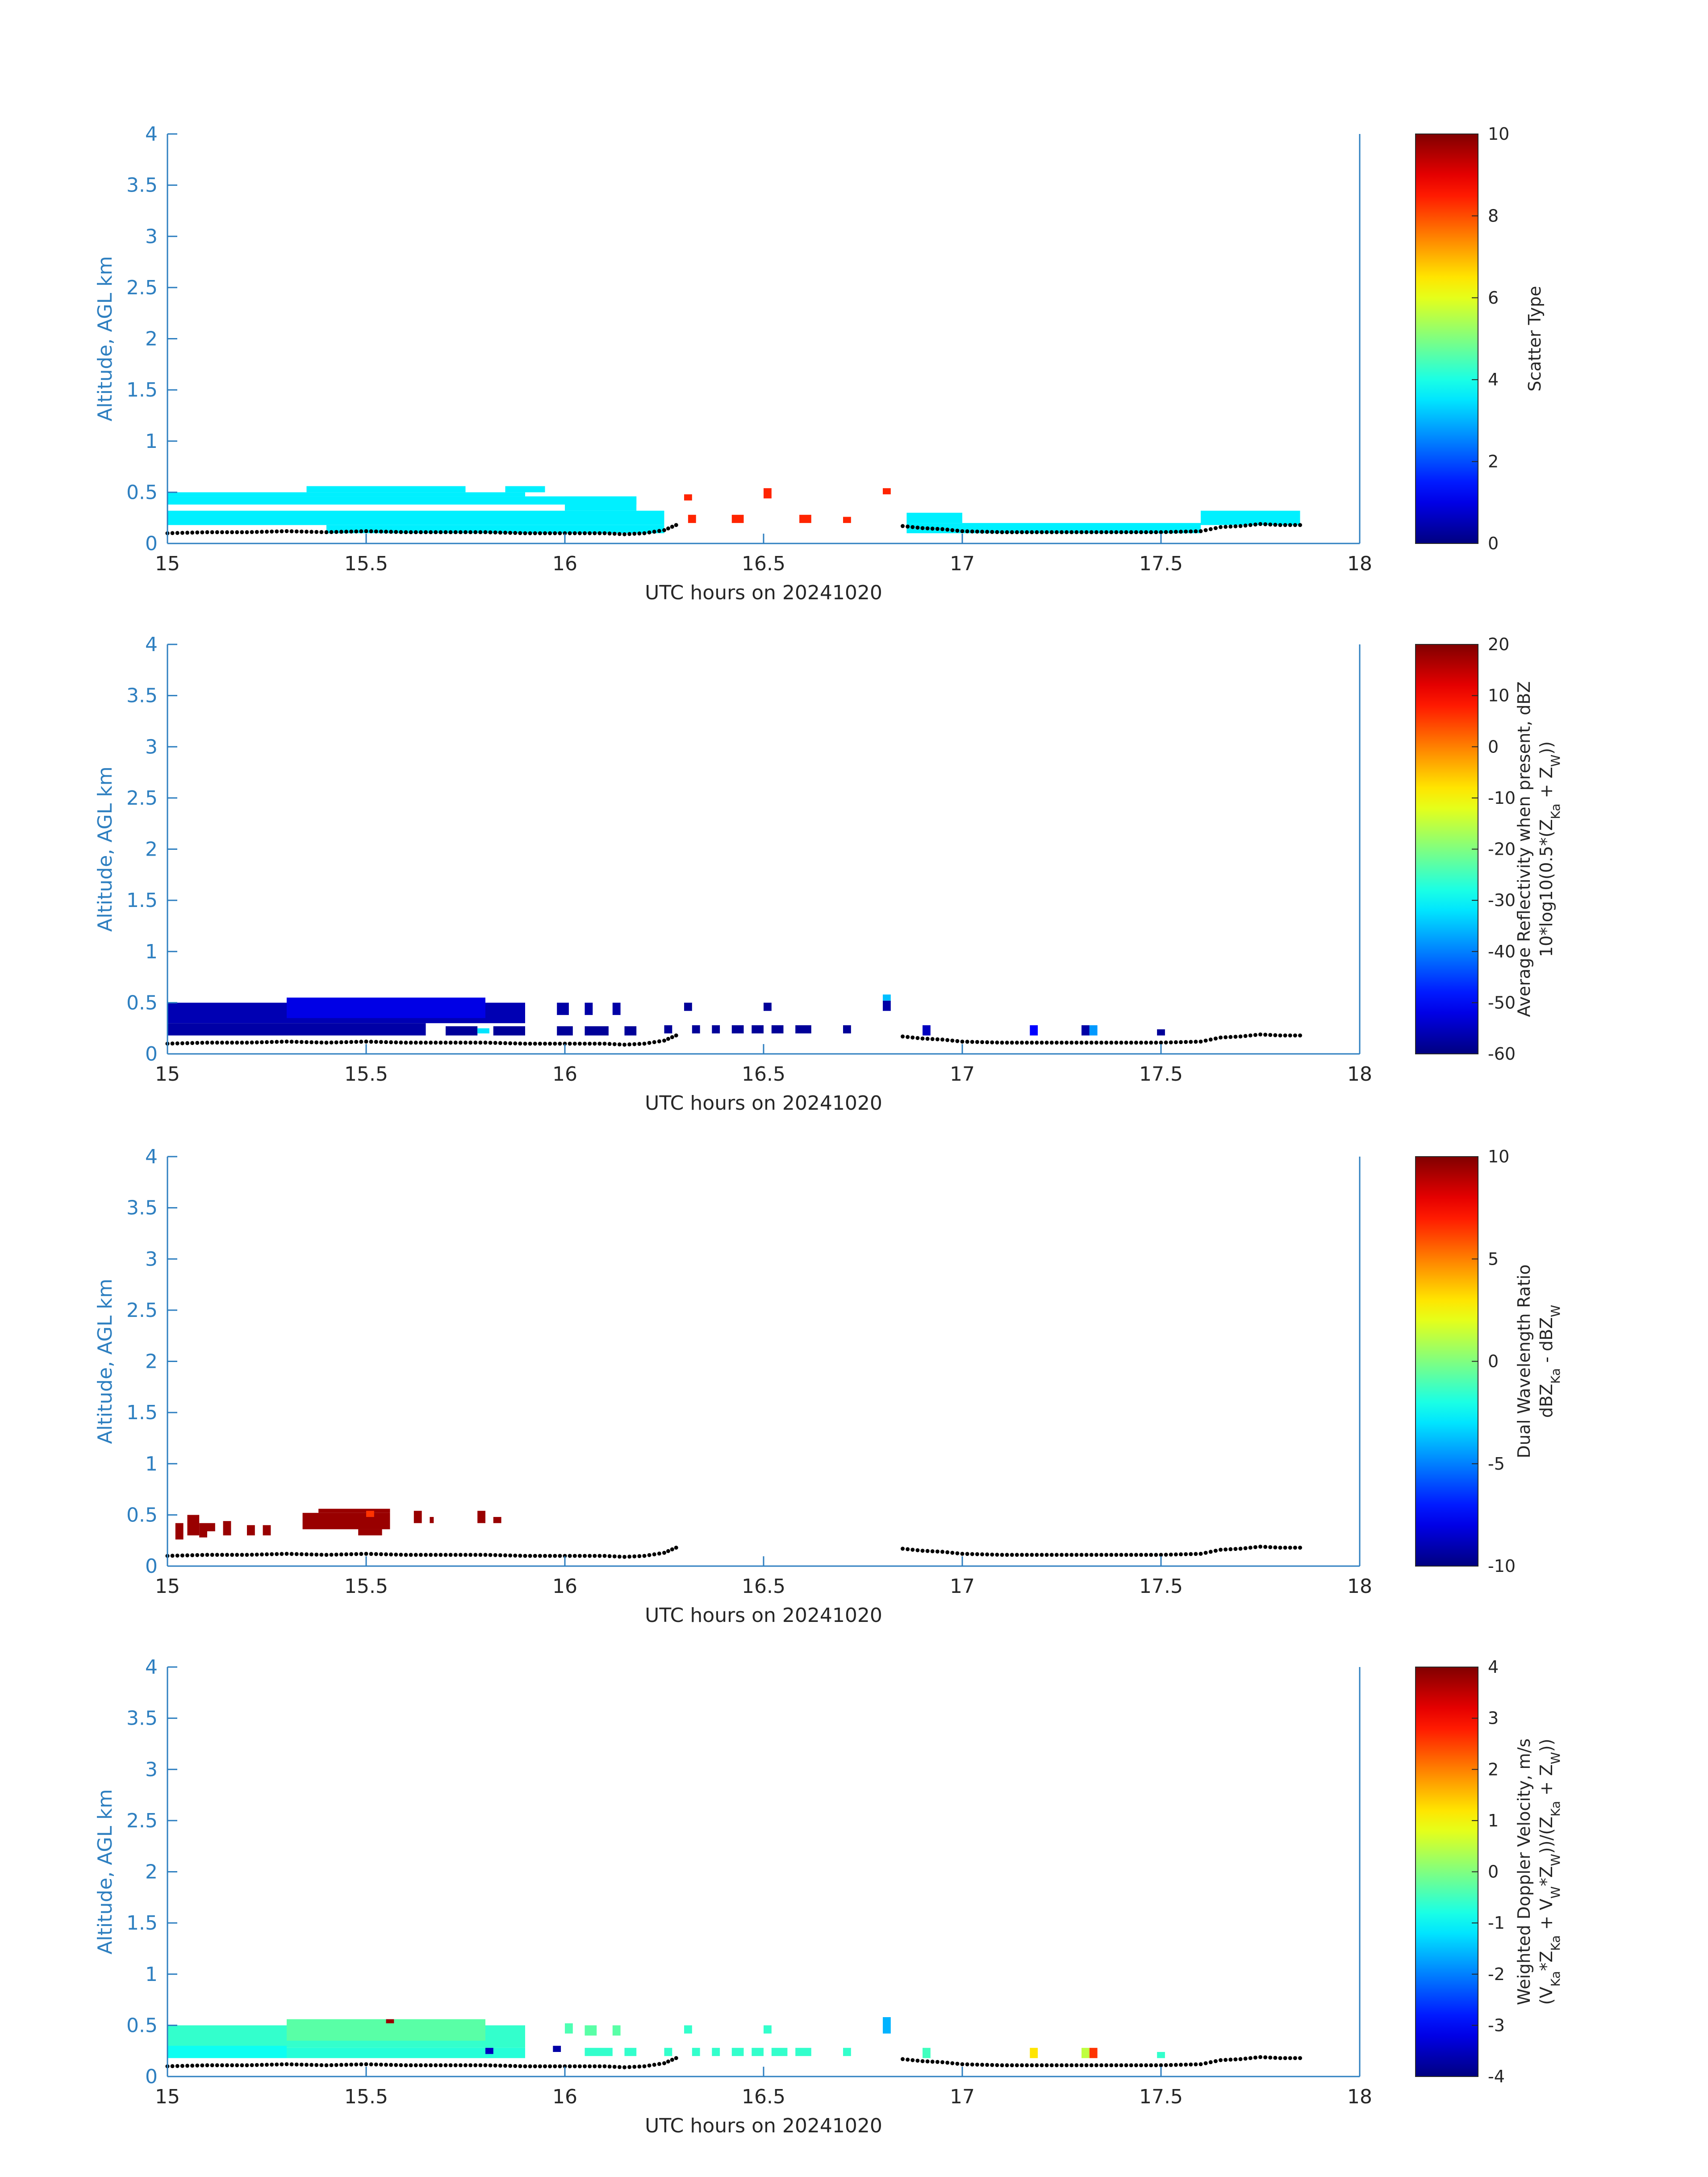 The image size is (1708, 2177). I want to click on colorbar-tick-label: 8, so click(1493, 216).